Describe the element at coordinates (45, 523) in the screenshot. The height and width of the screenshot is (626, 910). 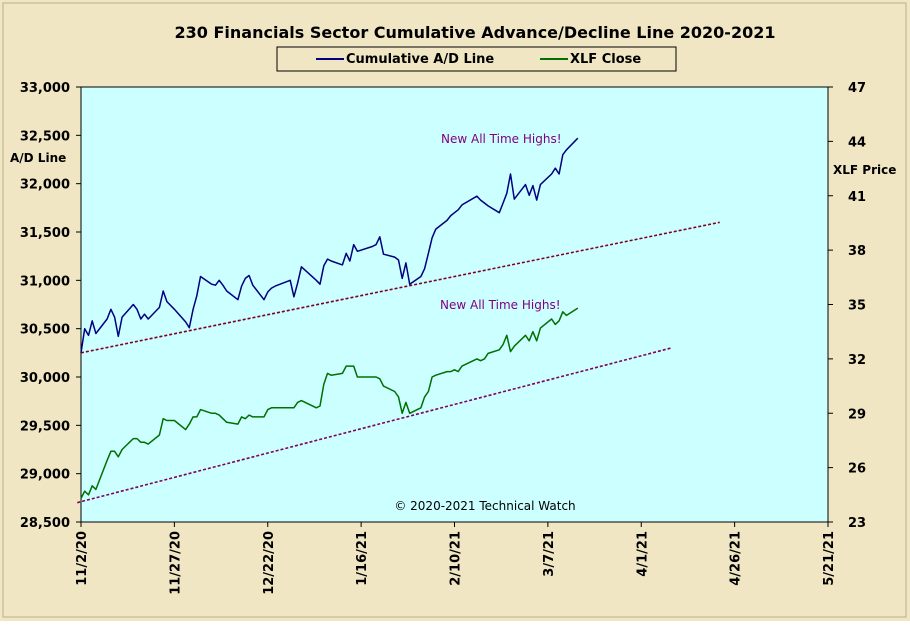
I see `y-left-tick-label: 28,500` at that location.